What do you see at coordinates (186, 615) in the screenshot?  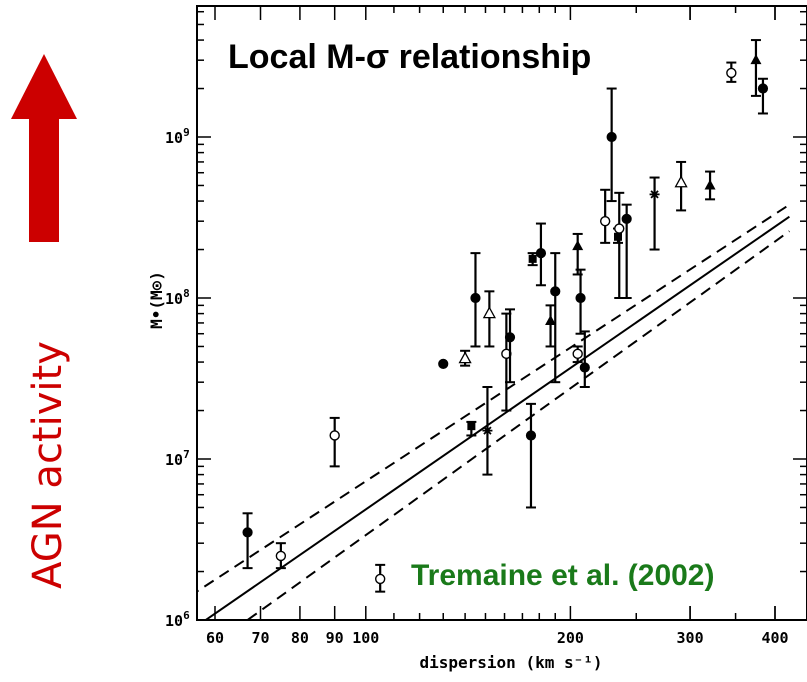 I see `y-tick-exponent: 6` at bounding box center [186, 615].